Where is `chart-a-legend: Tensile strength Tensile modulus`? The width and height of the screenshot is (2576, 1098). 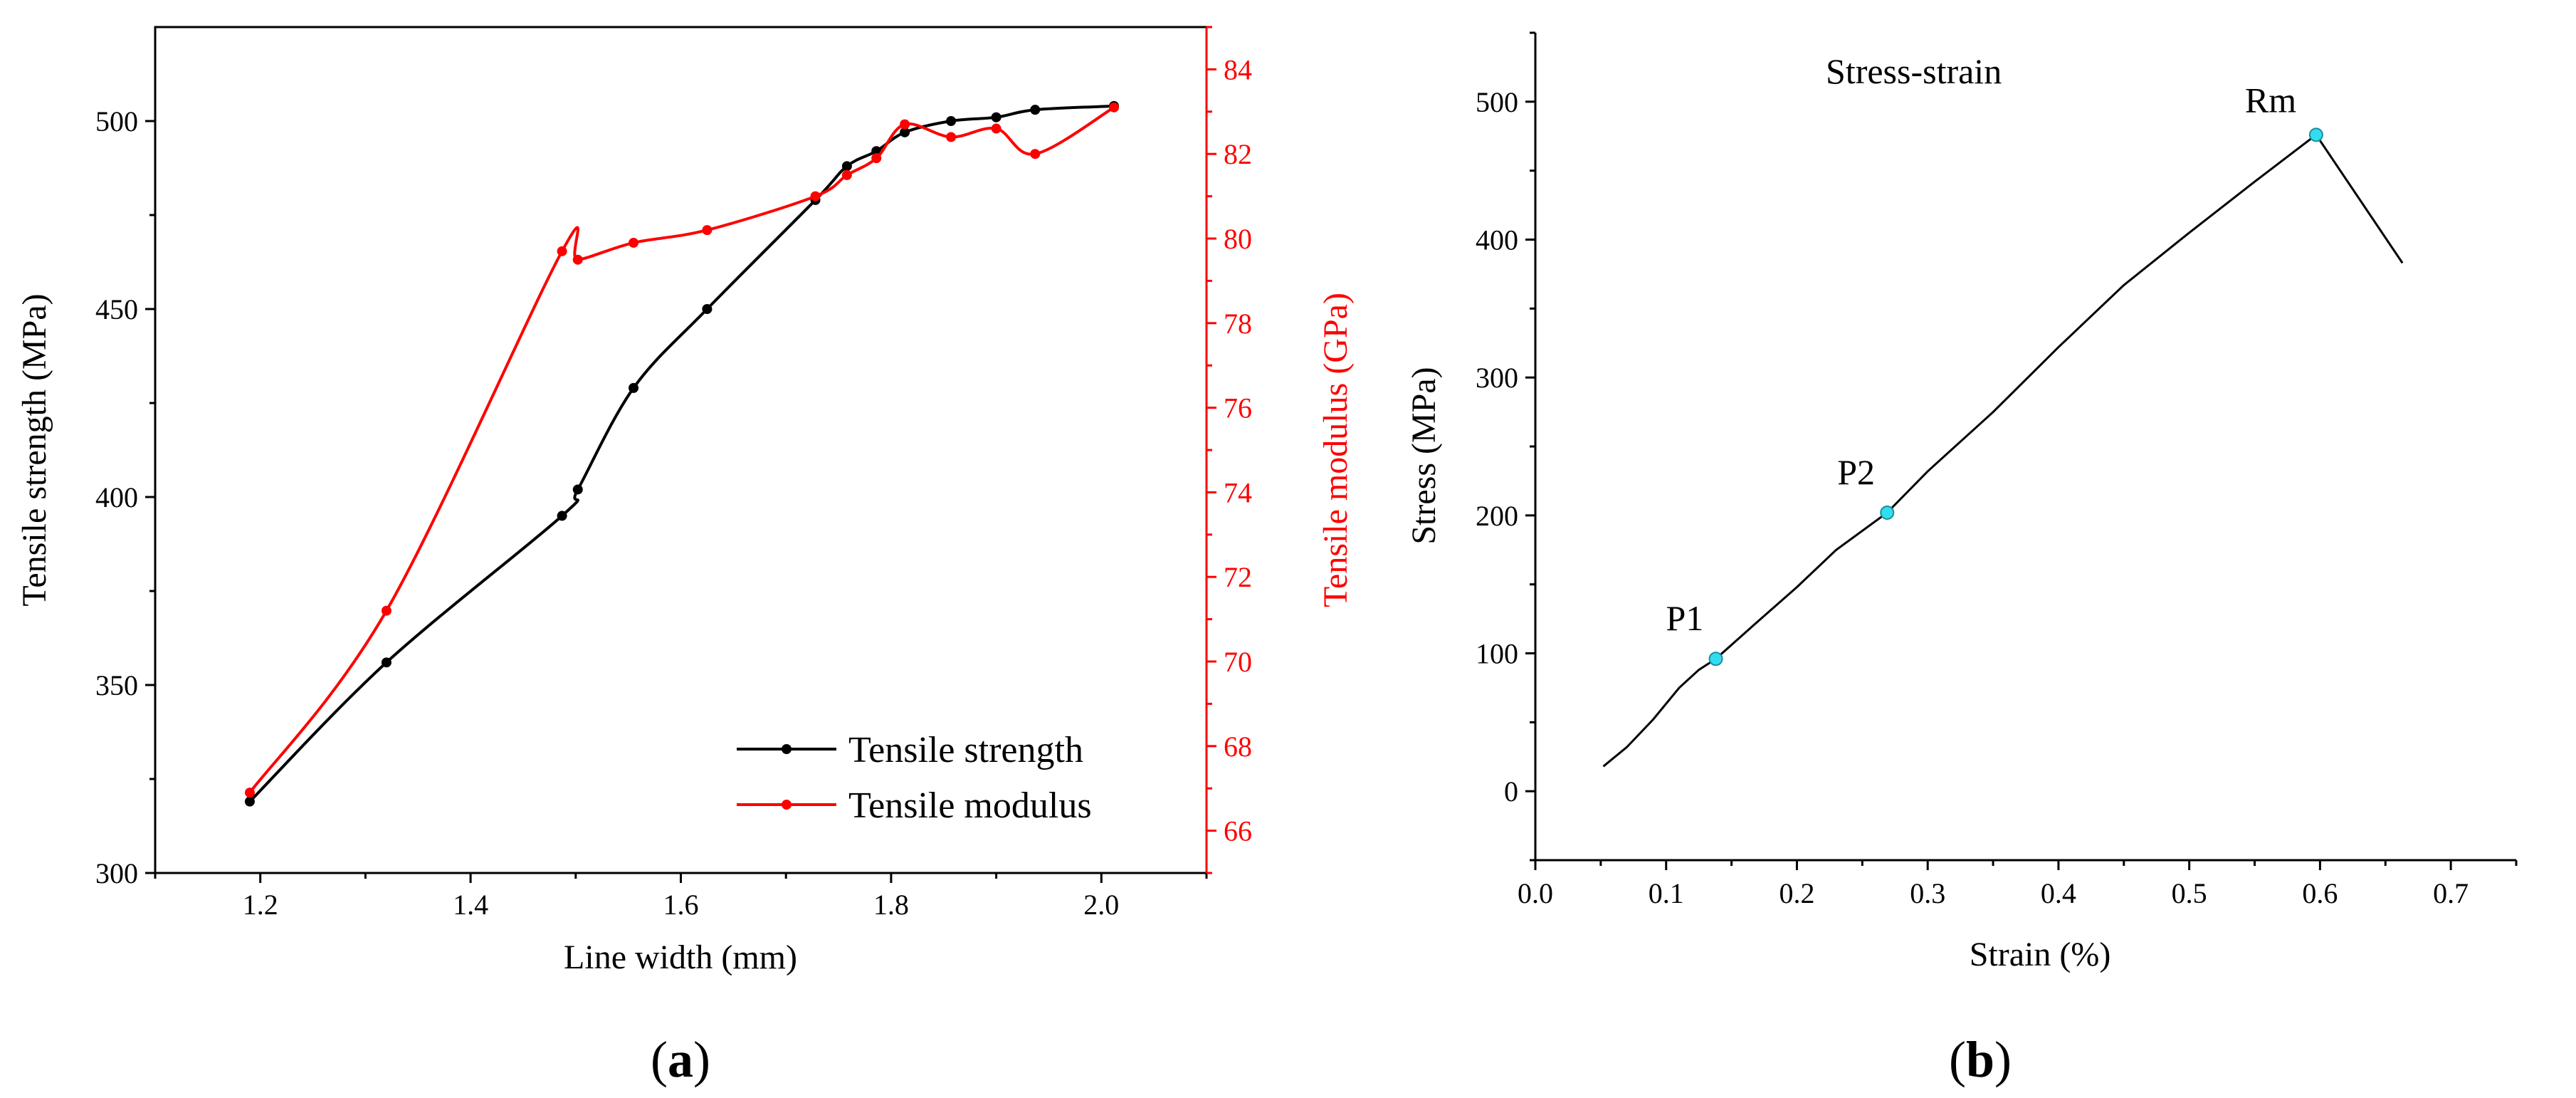 chart-a-legend: Tensile strength Tensile modulus is located at coordinates (914, 778).